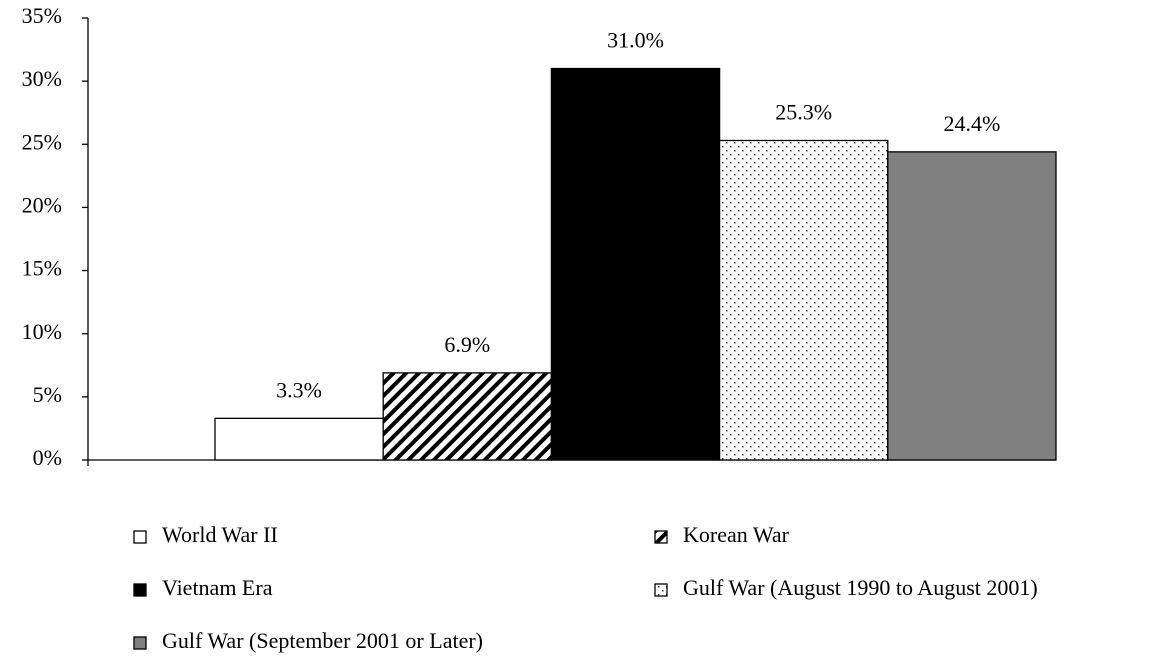 Image resolution: width=1172 pixels, height=665 pixels. Describe the element at coordinates (322, 640) in the screenshot. I see `legend-label: Gulf War (September 2001 or Later)` at that location.